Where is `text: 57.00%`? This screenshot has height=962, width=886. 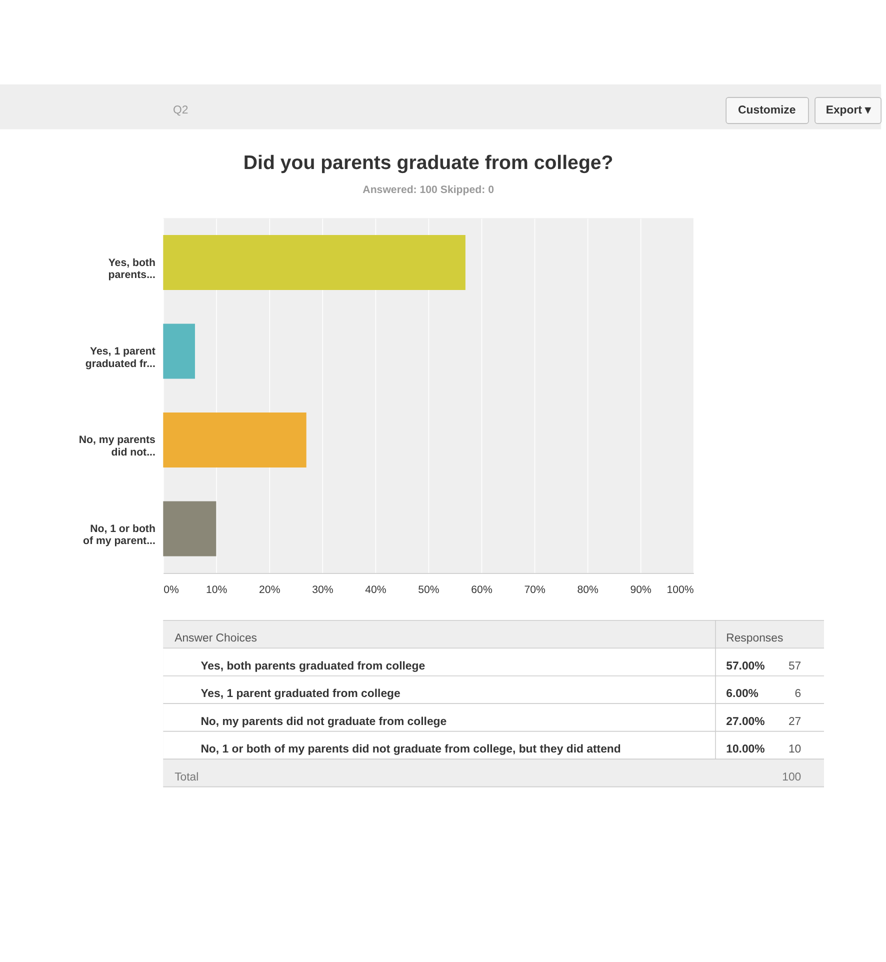 text: 57.00% is located at coordinates (745, 666).